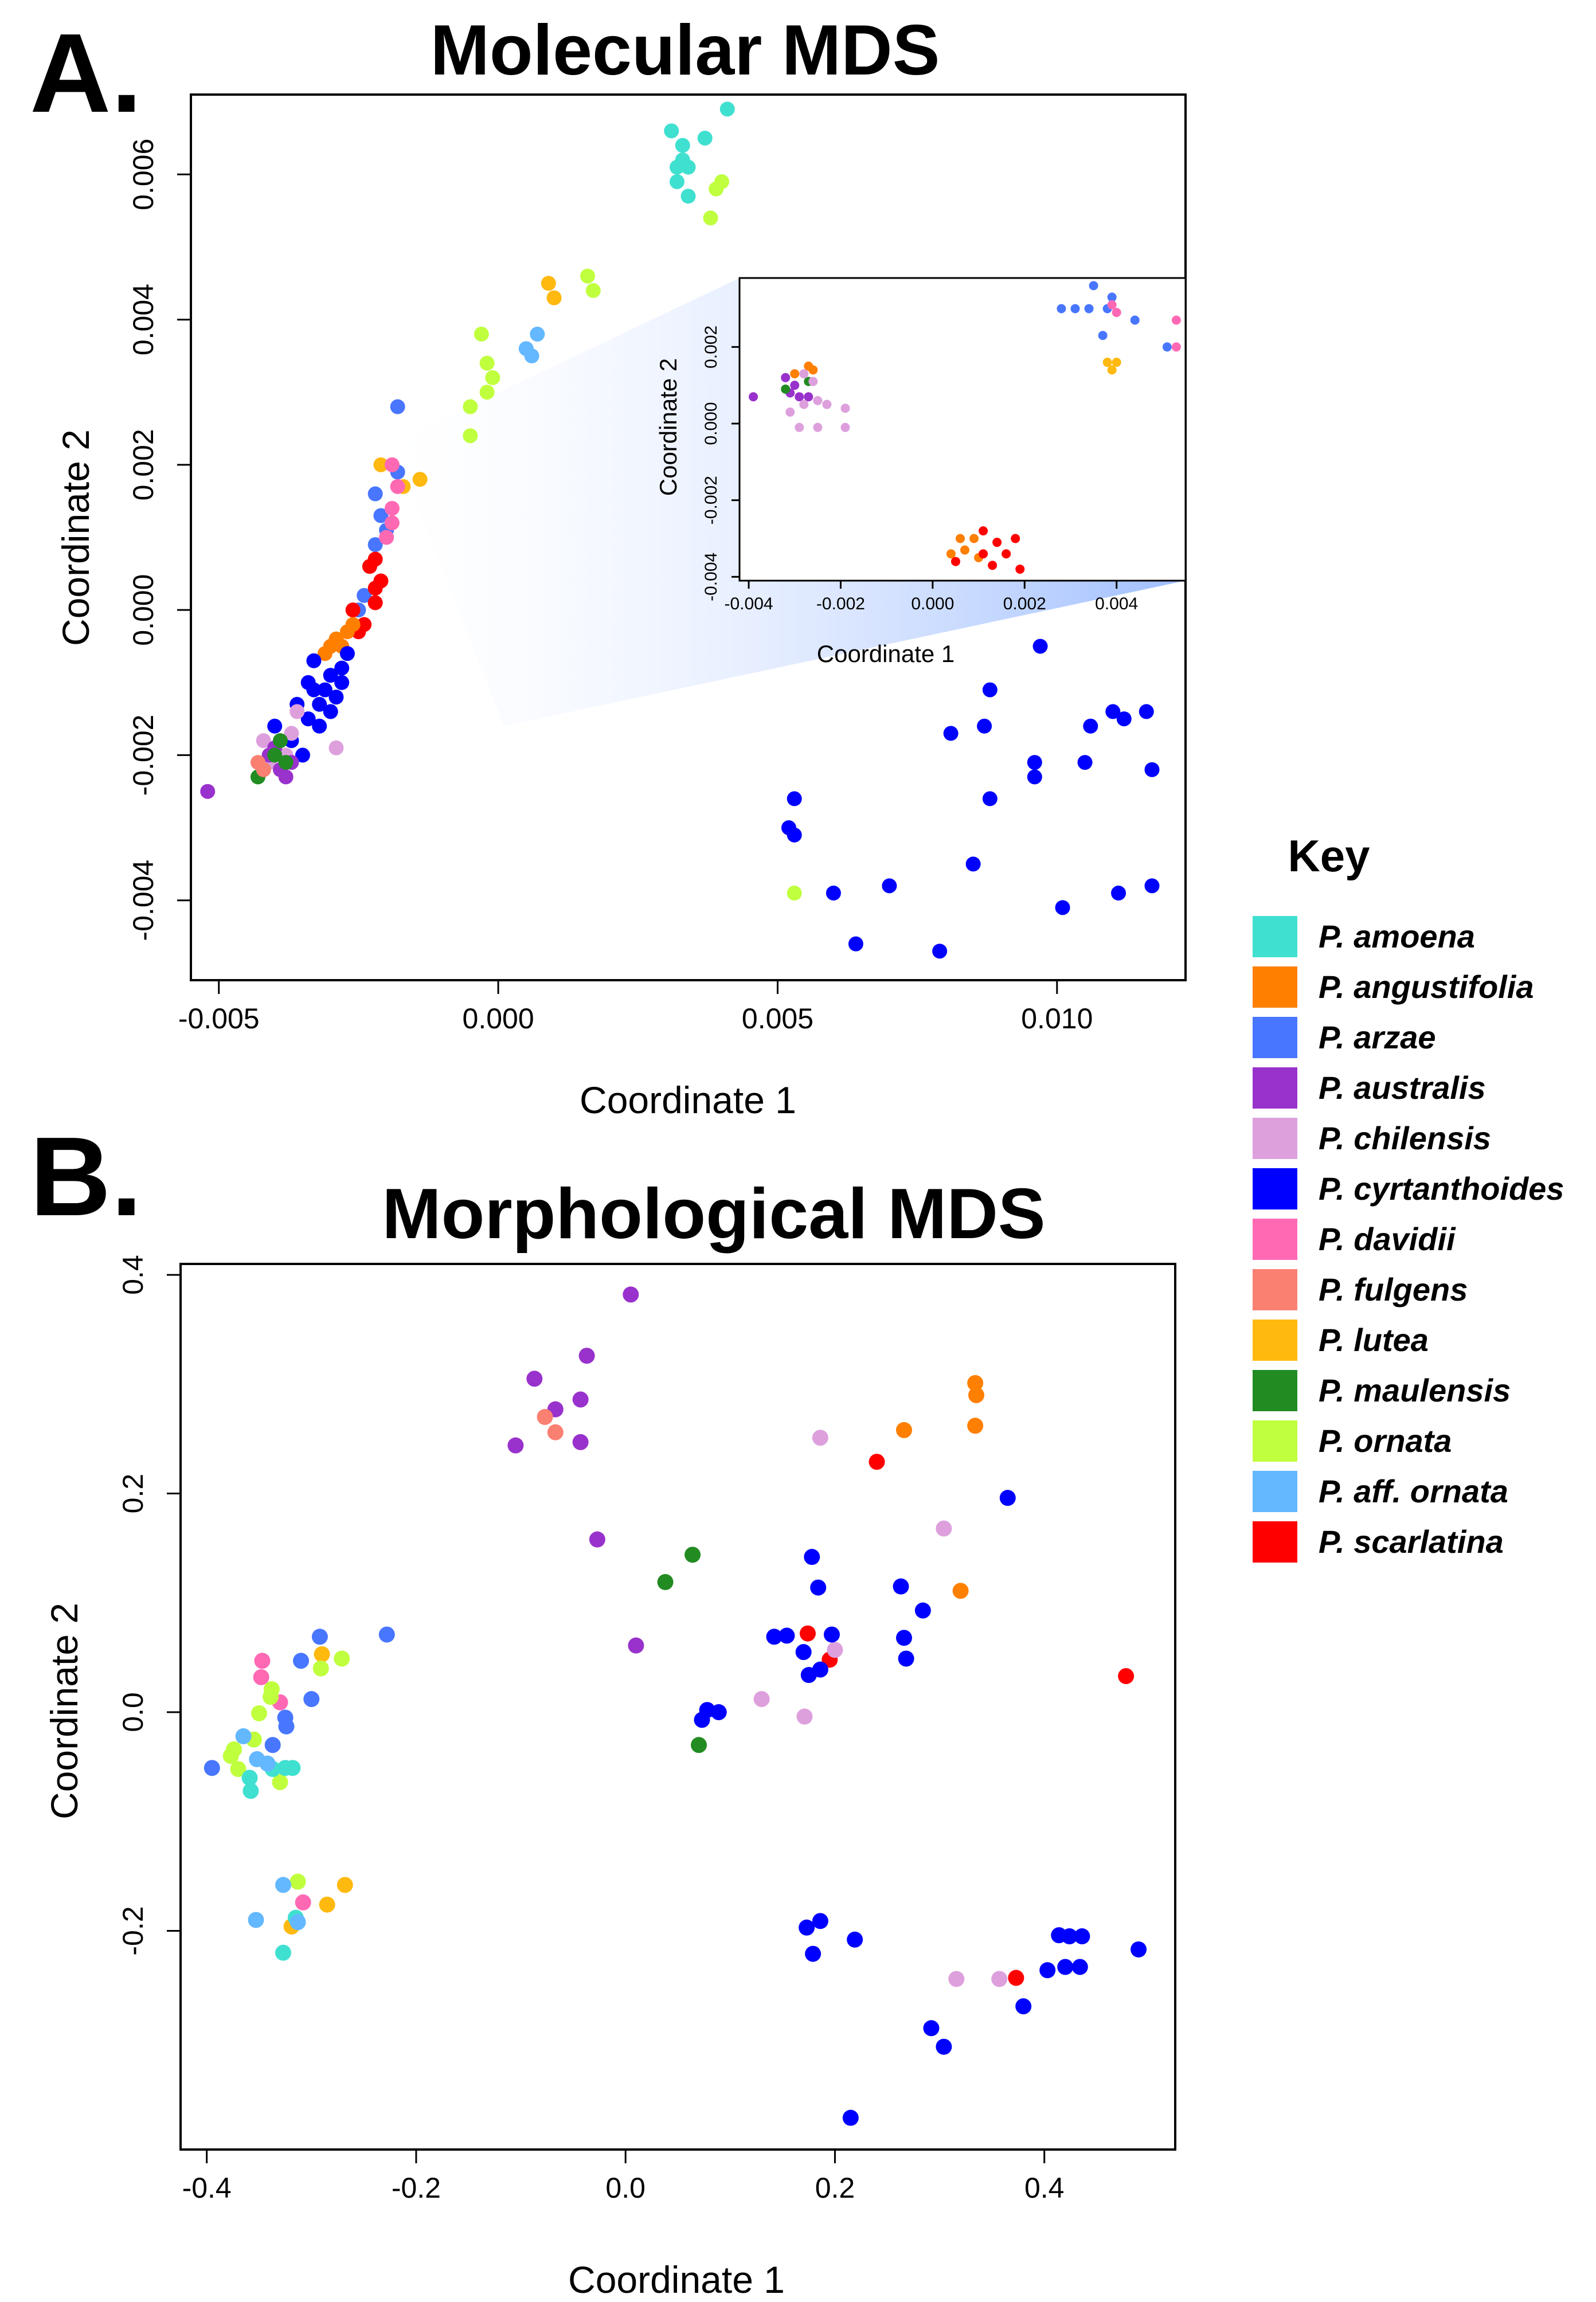  Describe the element at coordinates (219, 1019) in the screenshot. I see `plot-a-x-tick-label: -0.005` at that location.